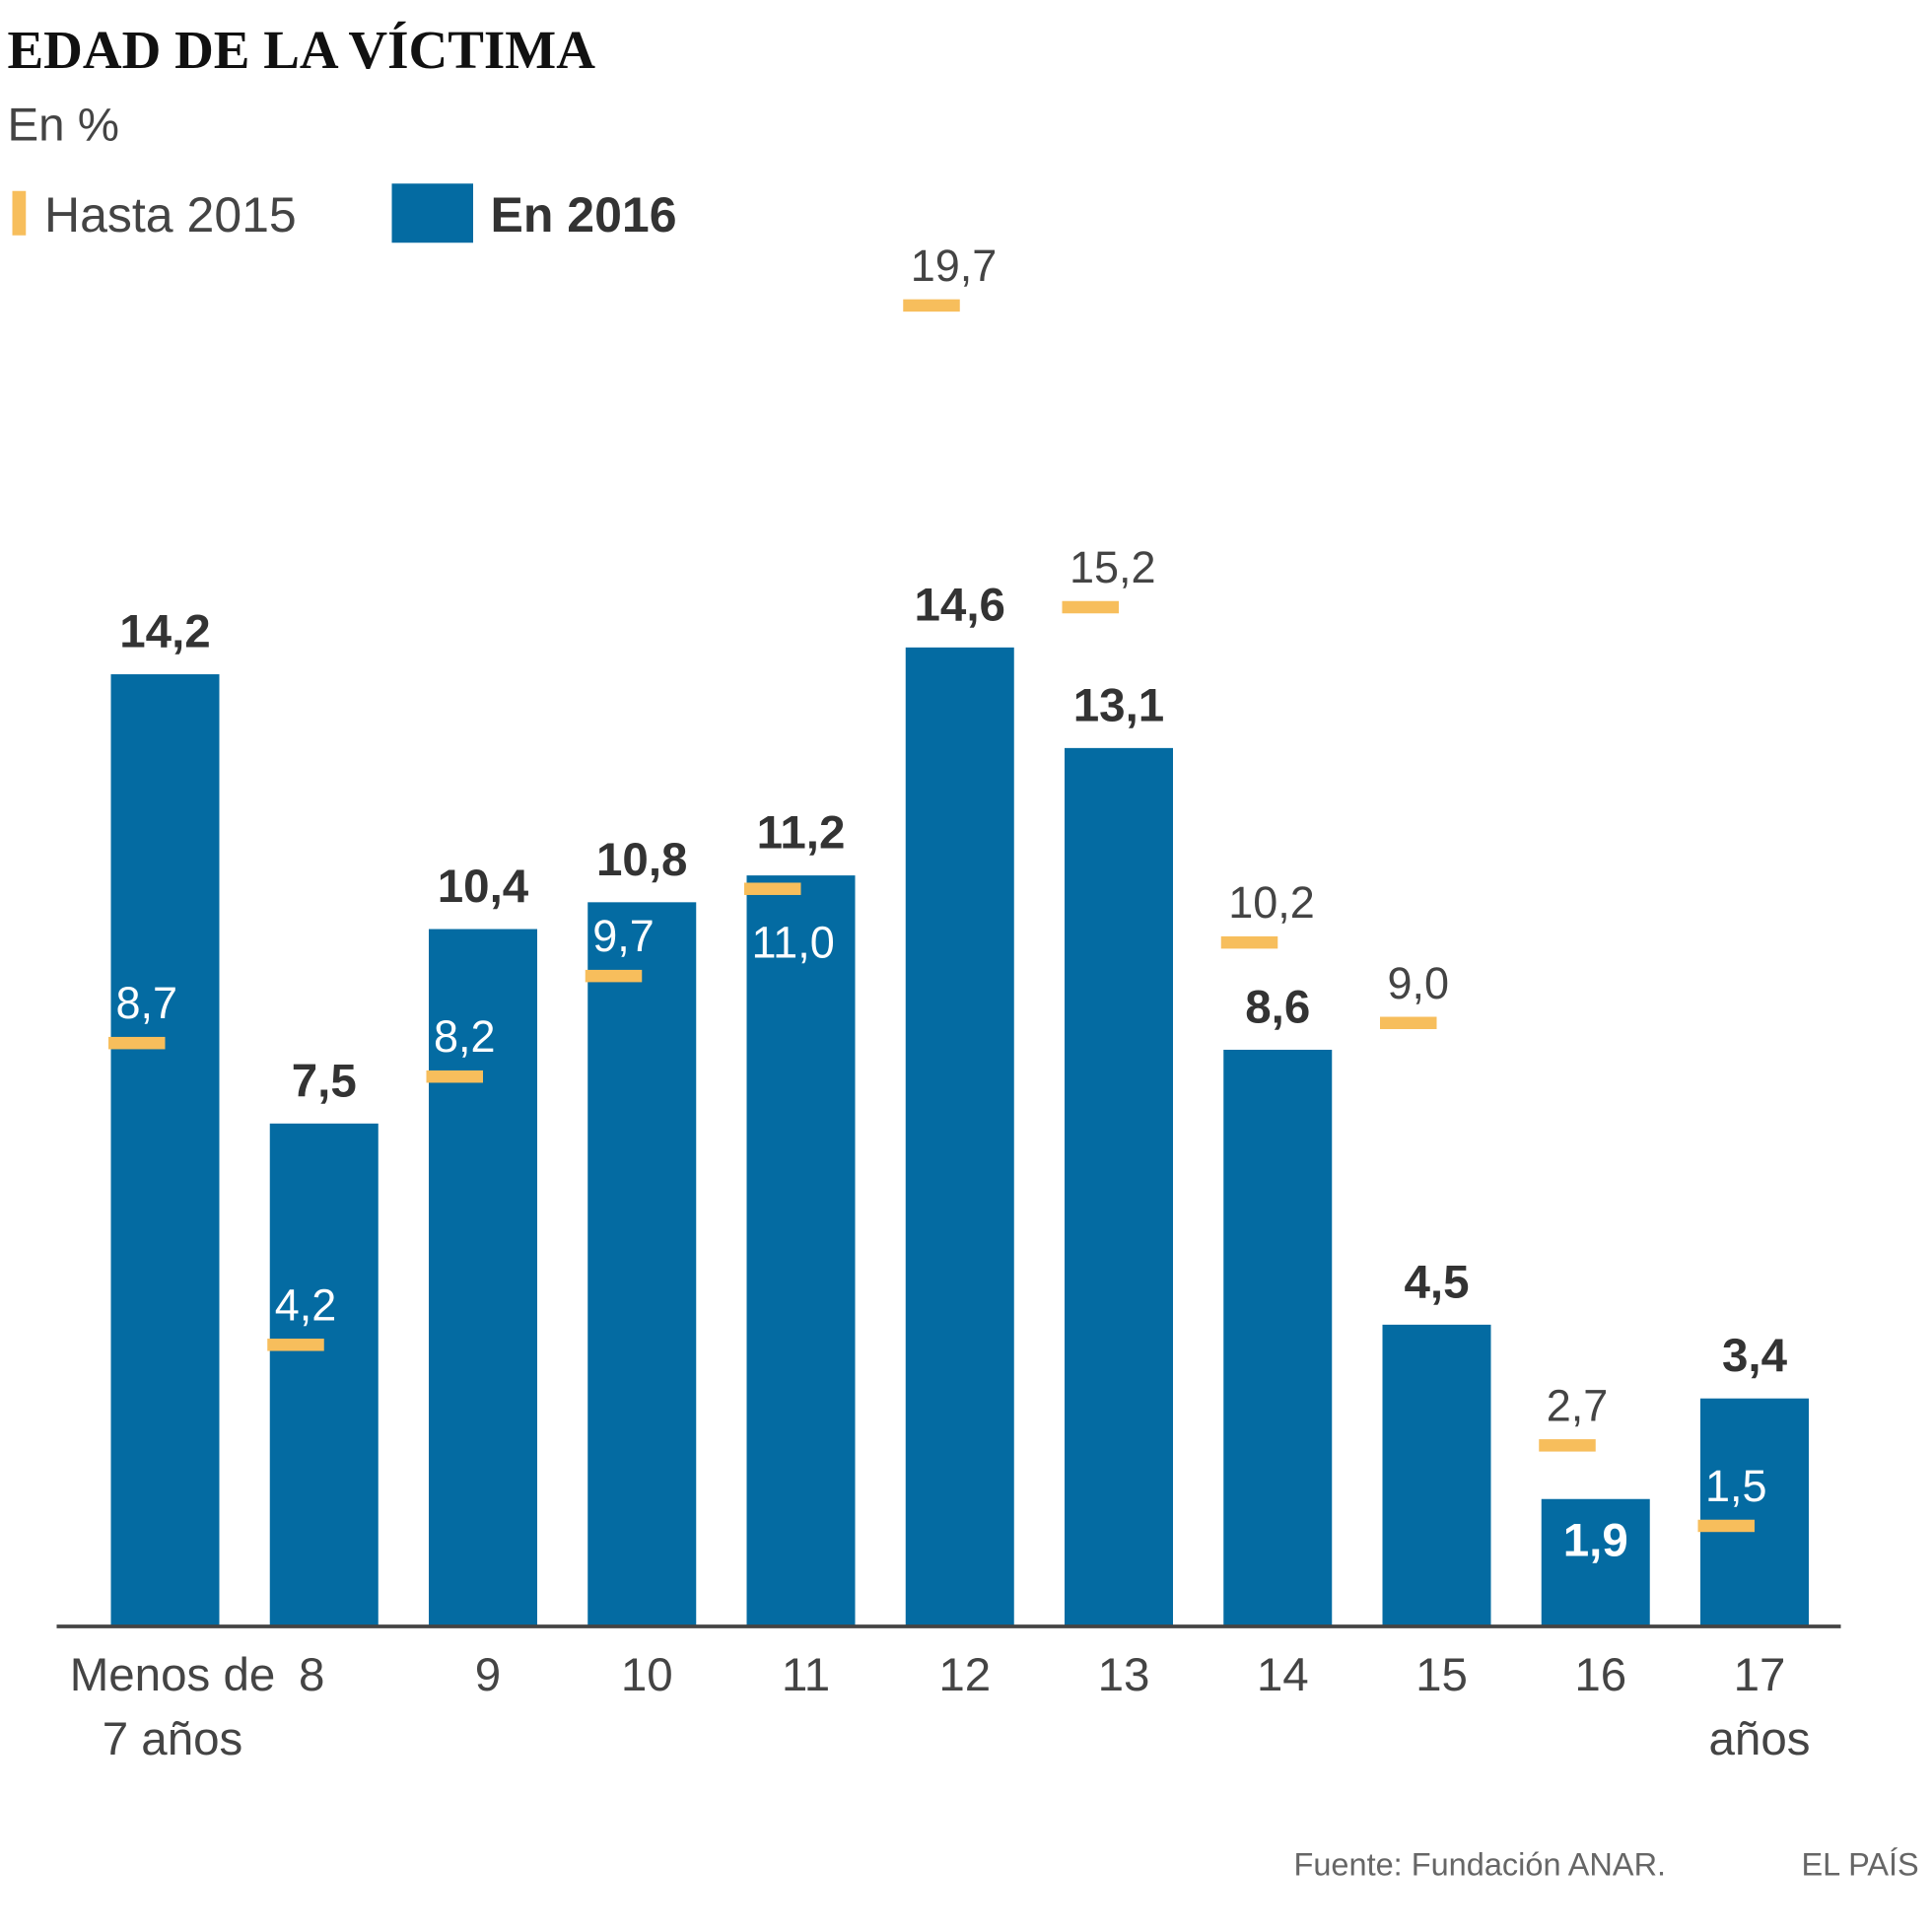 This screenshot has width=1932, height=1932. Describe the element at coordinates (647, 1675) in the screenshot. I see `x-tick-label: 10` at that location.